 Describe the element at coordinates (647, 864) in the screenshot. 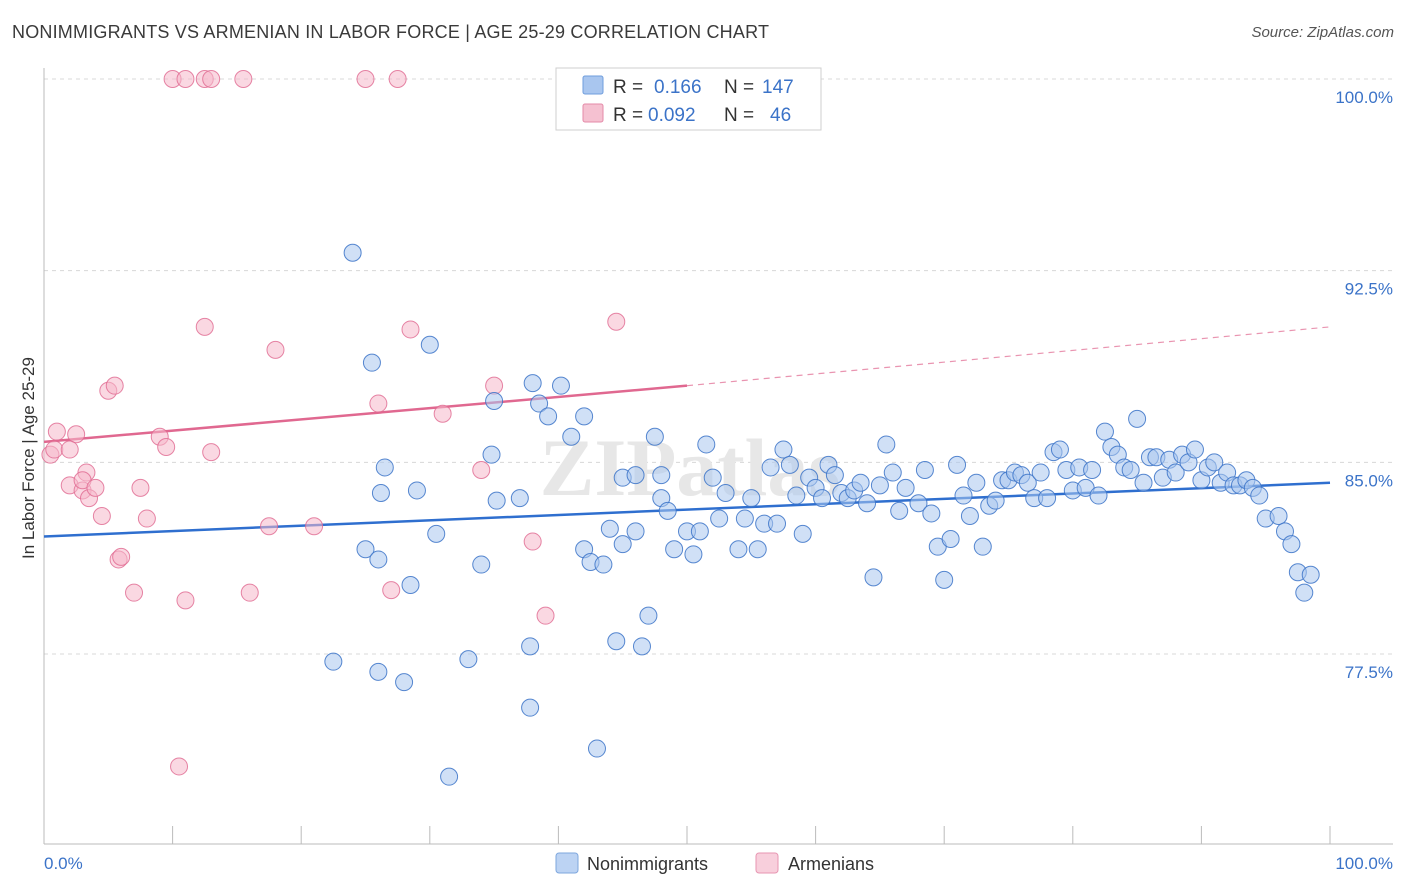

I see `bottom-legend-nonimmigrants: Nonimmigrants` at that location.